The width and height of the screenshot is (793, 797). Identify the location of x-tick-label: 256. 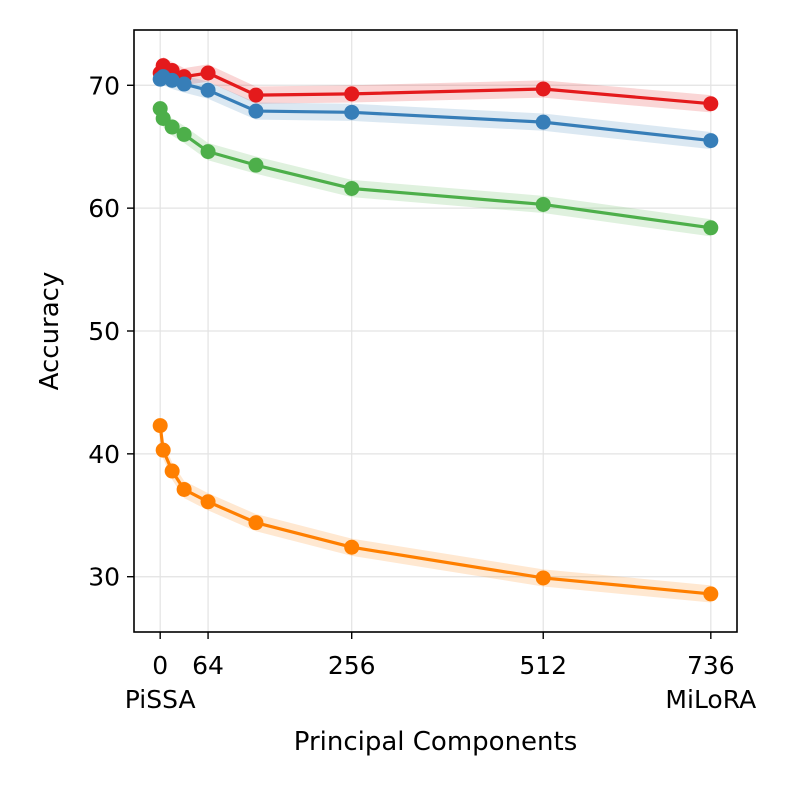
(352, 665).